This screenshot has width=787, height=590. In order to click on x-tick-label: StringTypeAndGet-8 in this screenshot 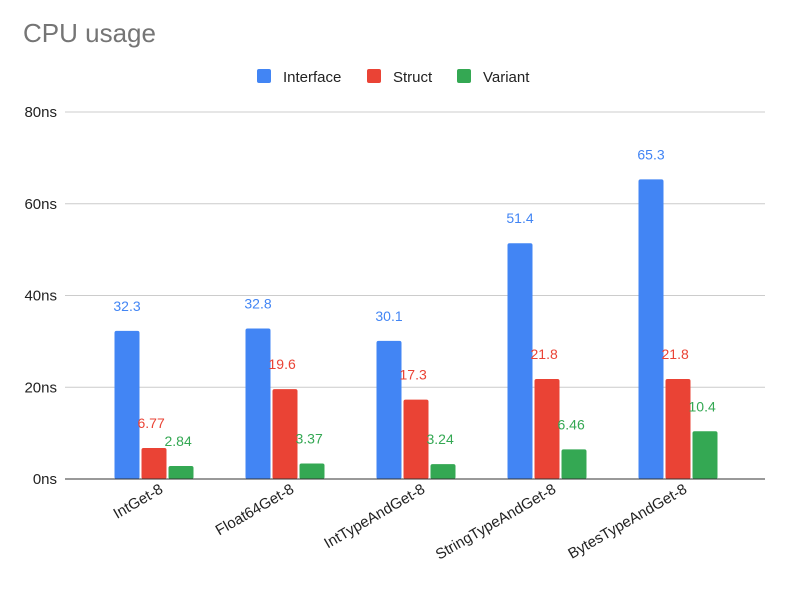, I will do `click(496, 522)`.